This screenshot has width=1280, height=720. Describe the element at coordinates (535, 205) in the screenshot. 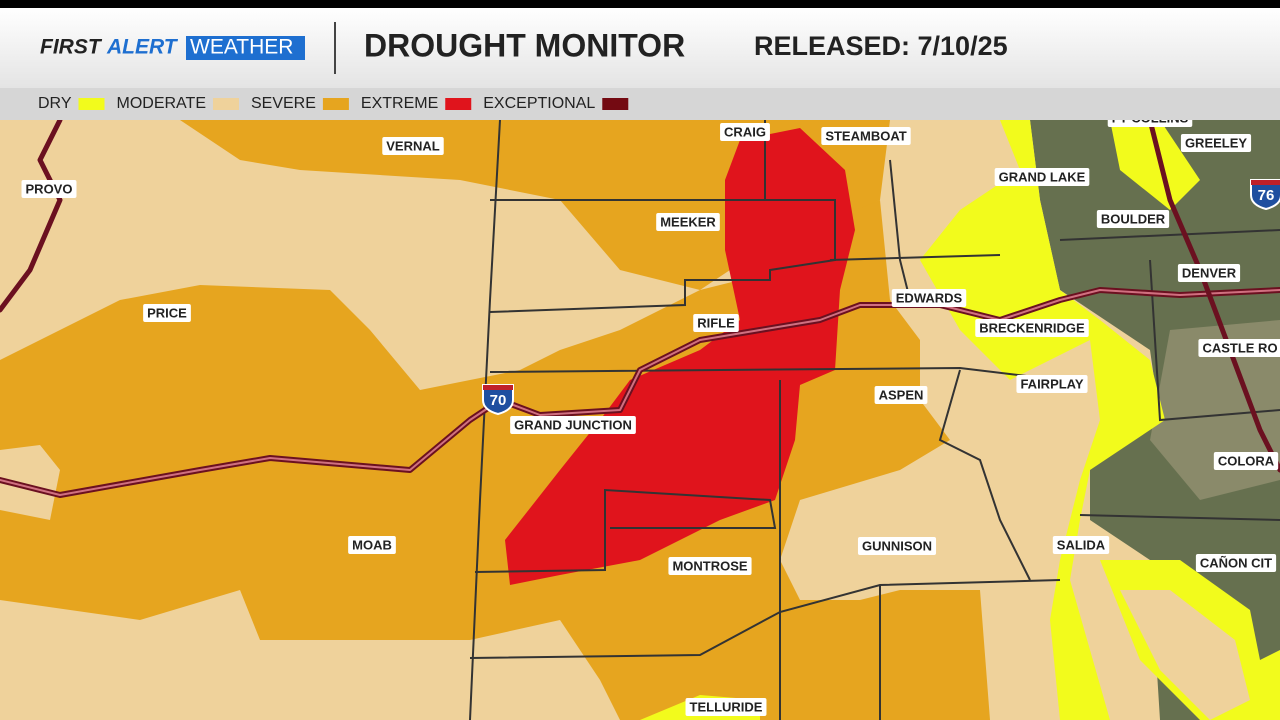

I see `severe-area` at that location.